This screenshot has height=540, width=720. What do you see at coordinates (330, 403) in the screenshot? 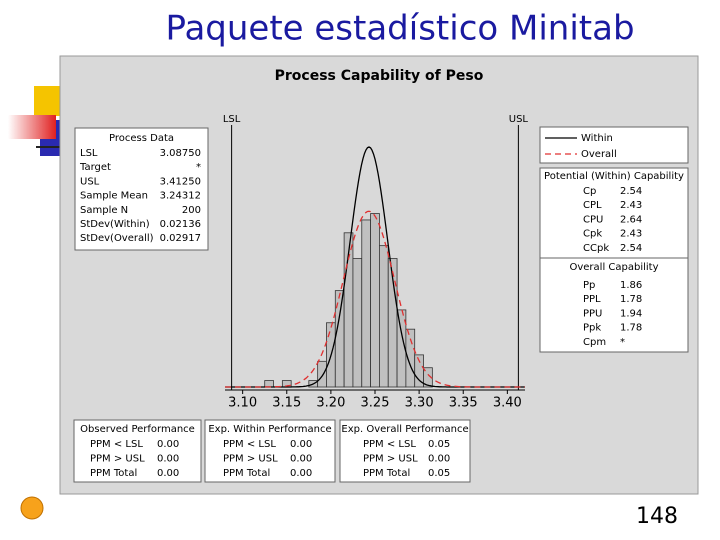
I see `x-tick-label: 3.20` at bounding box center [330, 403].